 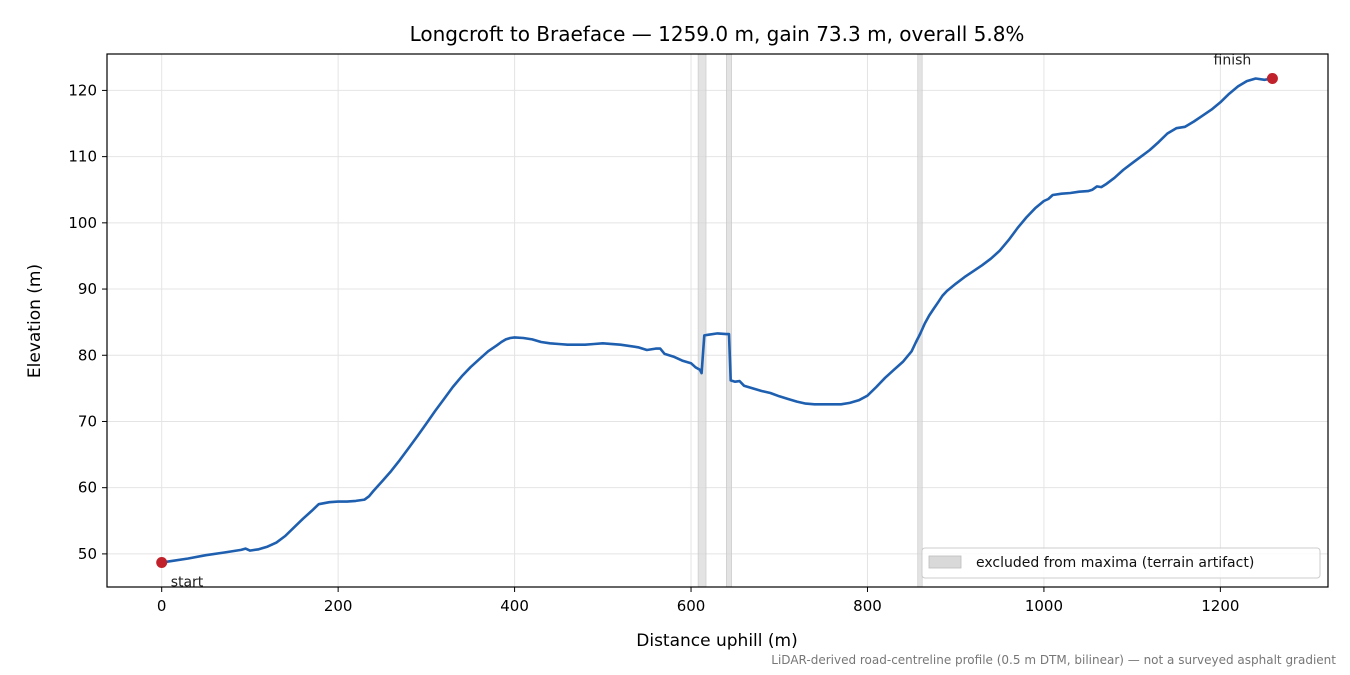 I want to click on endpoint-start, so click(x=162, y=563).